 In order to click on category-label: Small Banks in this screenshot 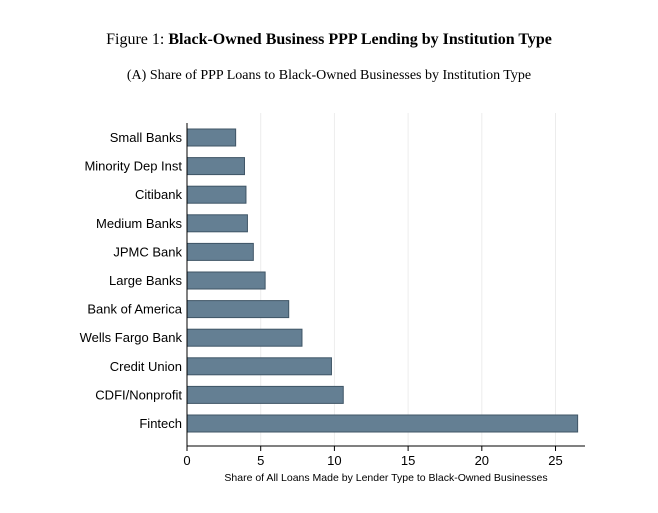, I will do `click(146, 137)`.